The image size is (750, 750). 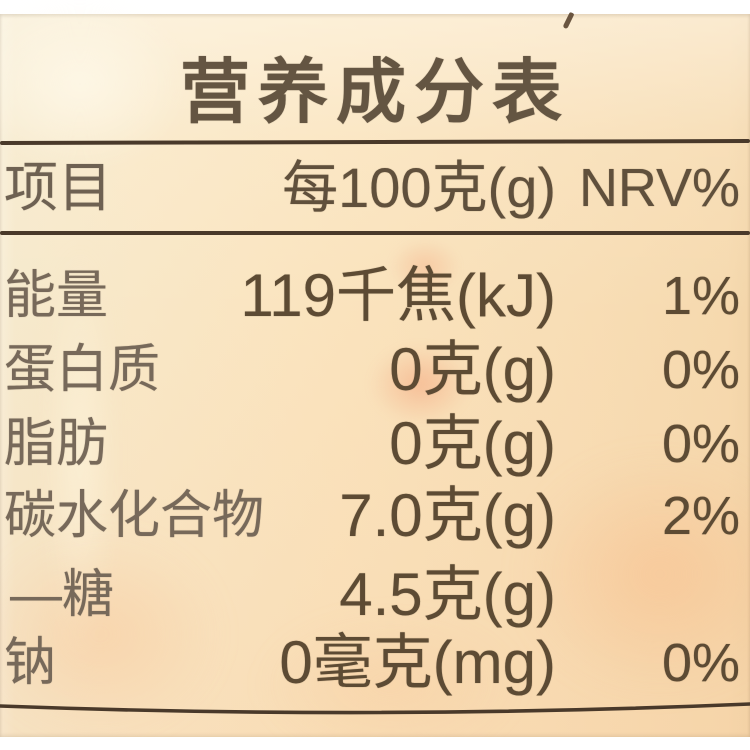 I want to click on row-value: 7.0克(g), so click(x=447, y=515).